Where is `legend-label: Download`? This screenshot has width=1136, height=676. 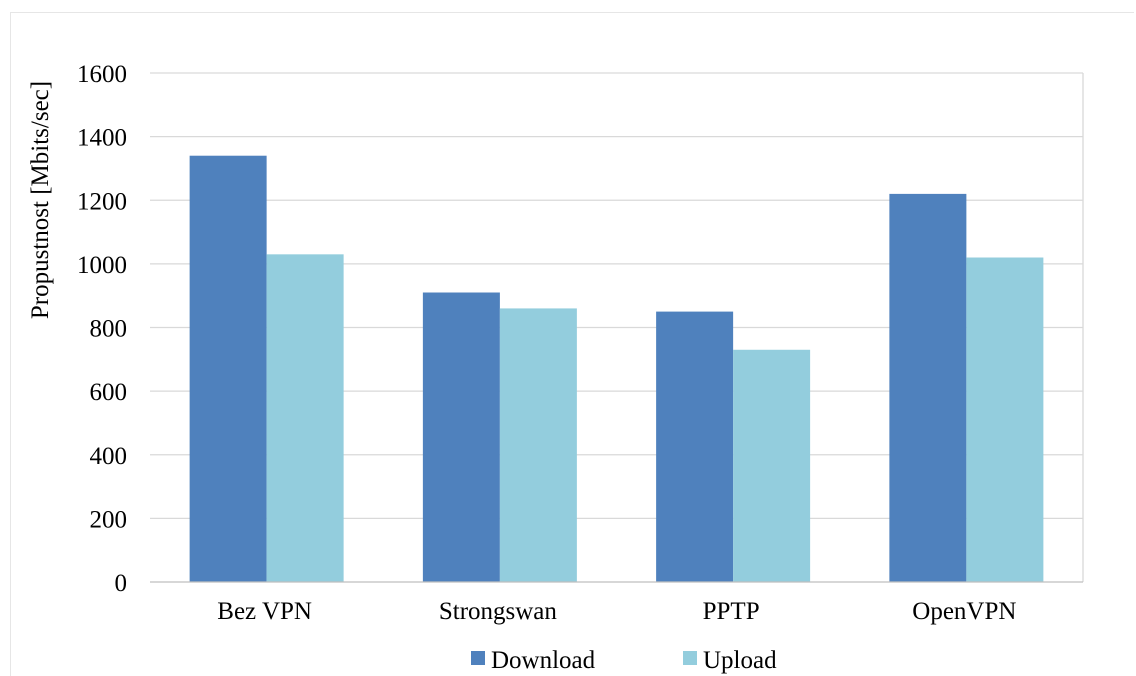
legend-label: Download is located at coordinates (543, 660).